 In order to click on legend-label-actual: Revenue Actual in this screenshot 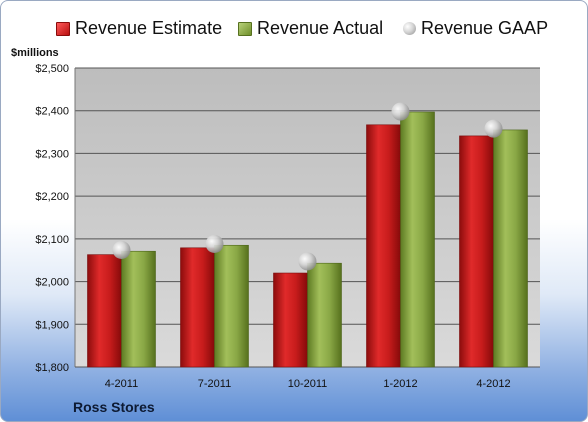, I will do `click(320, 28)`.